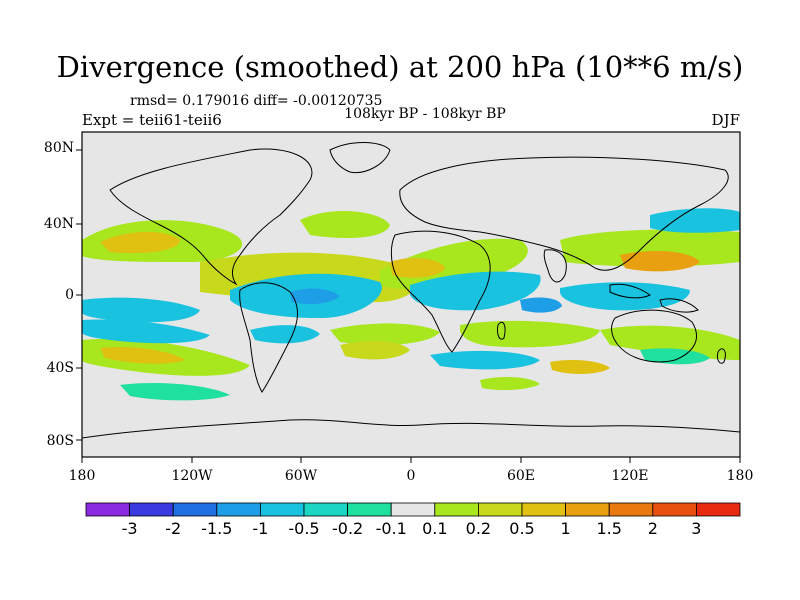  What do you see at coordinates (522, 528) in the screenshot?
I see `colorbar-label: 0.5` at bounding box center [522, 528].